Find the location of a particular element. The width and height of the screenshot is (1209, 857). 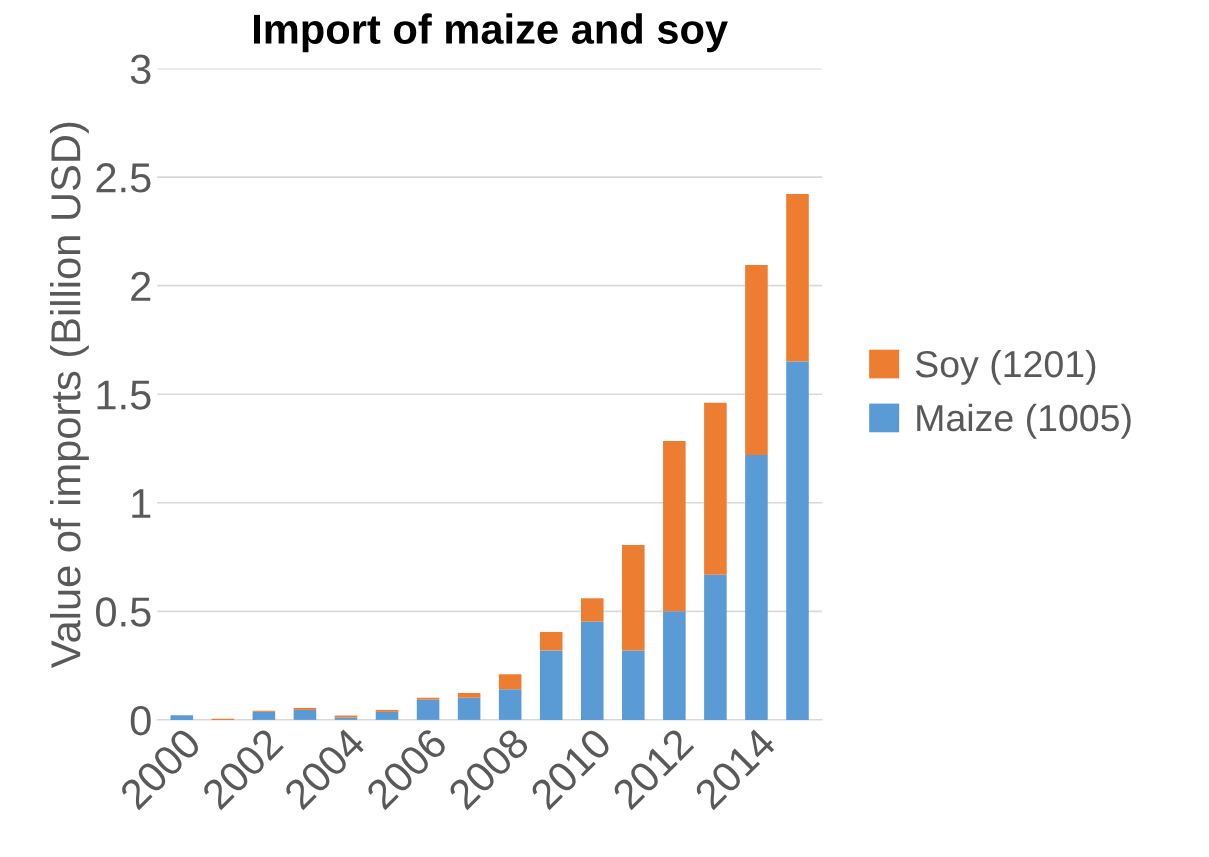

legend-label: Maize (1005) is located at coordinates (1024, 421).